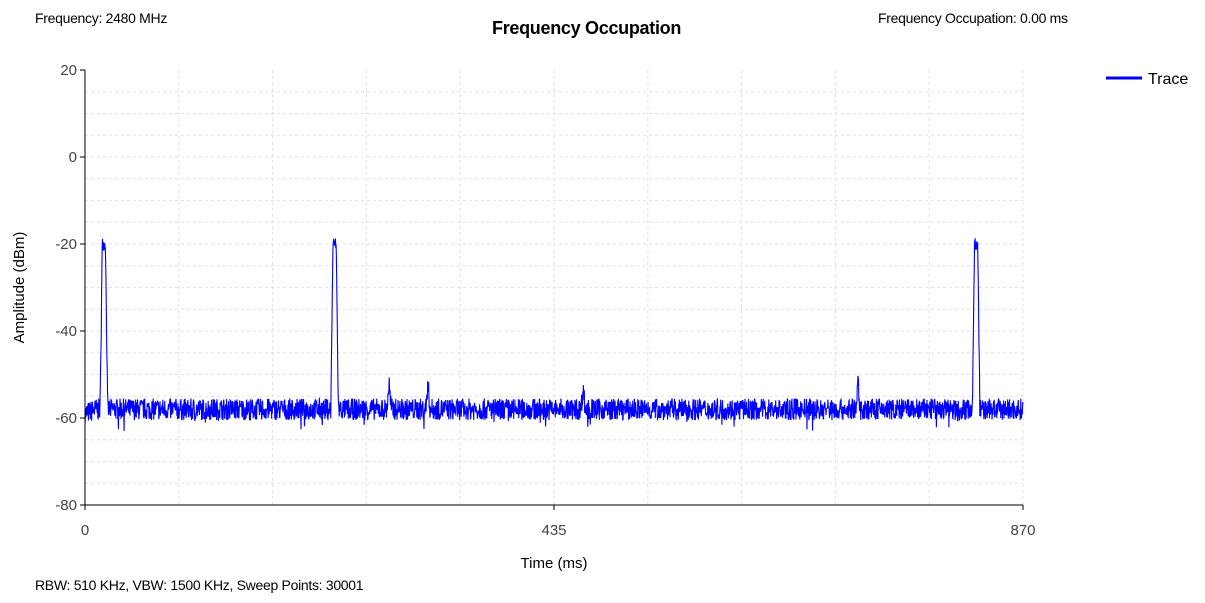  I want to click on legend-label-trace: Trace, so click(1168, 79).